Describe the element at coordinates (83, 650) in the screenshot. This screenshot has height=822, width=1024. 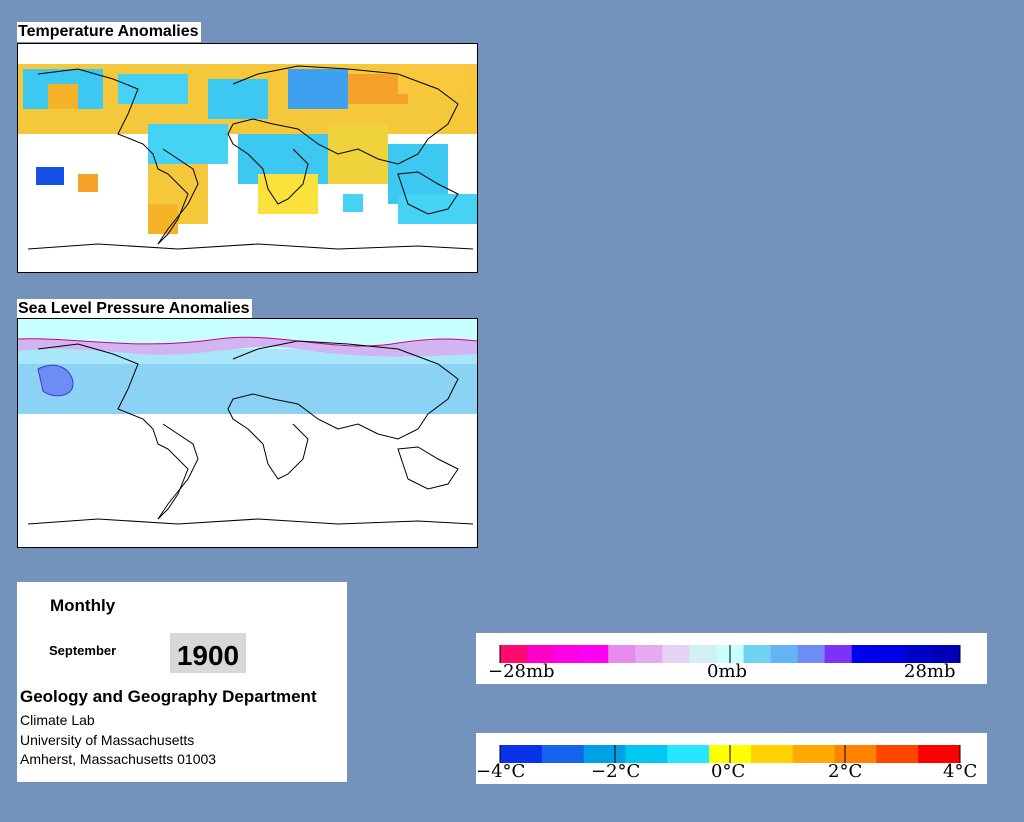
I see `month-label: September` at that location.